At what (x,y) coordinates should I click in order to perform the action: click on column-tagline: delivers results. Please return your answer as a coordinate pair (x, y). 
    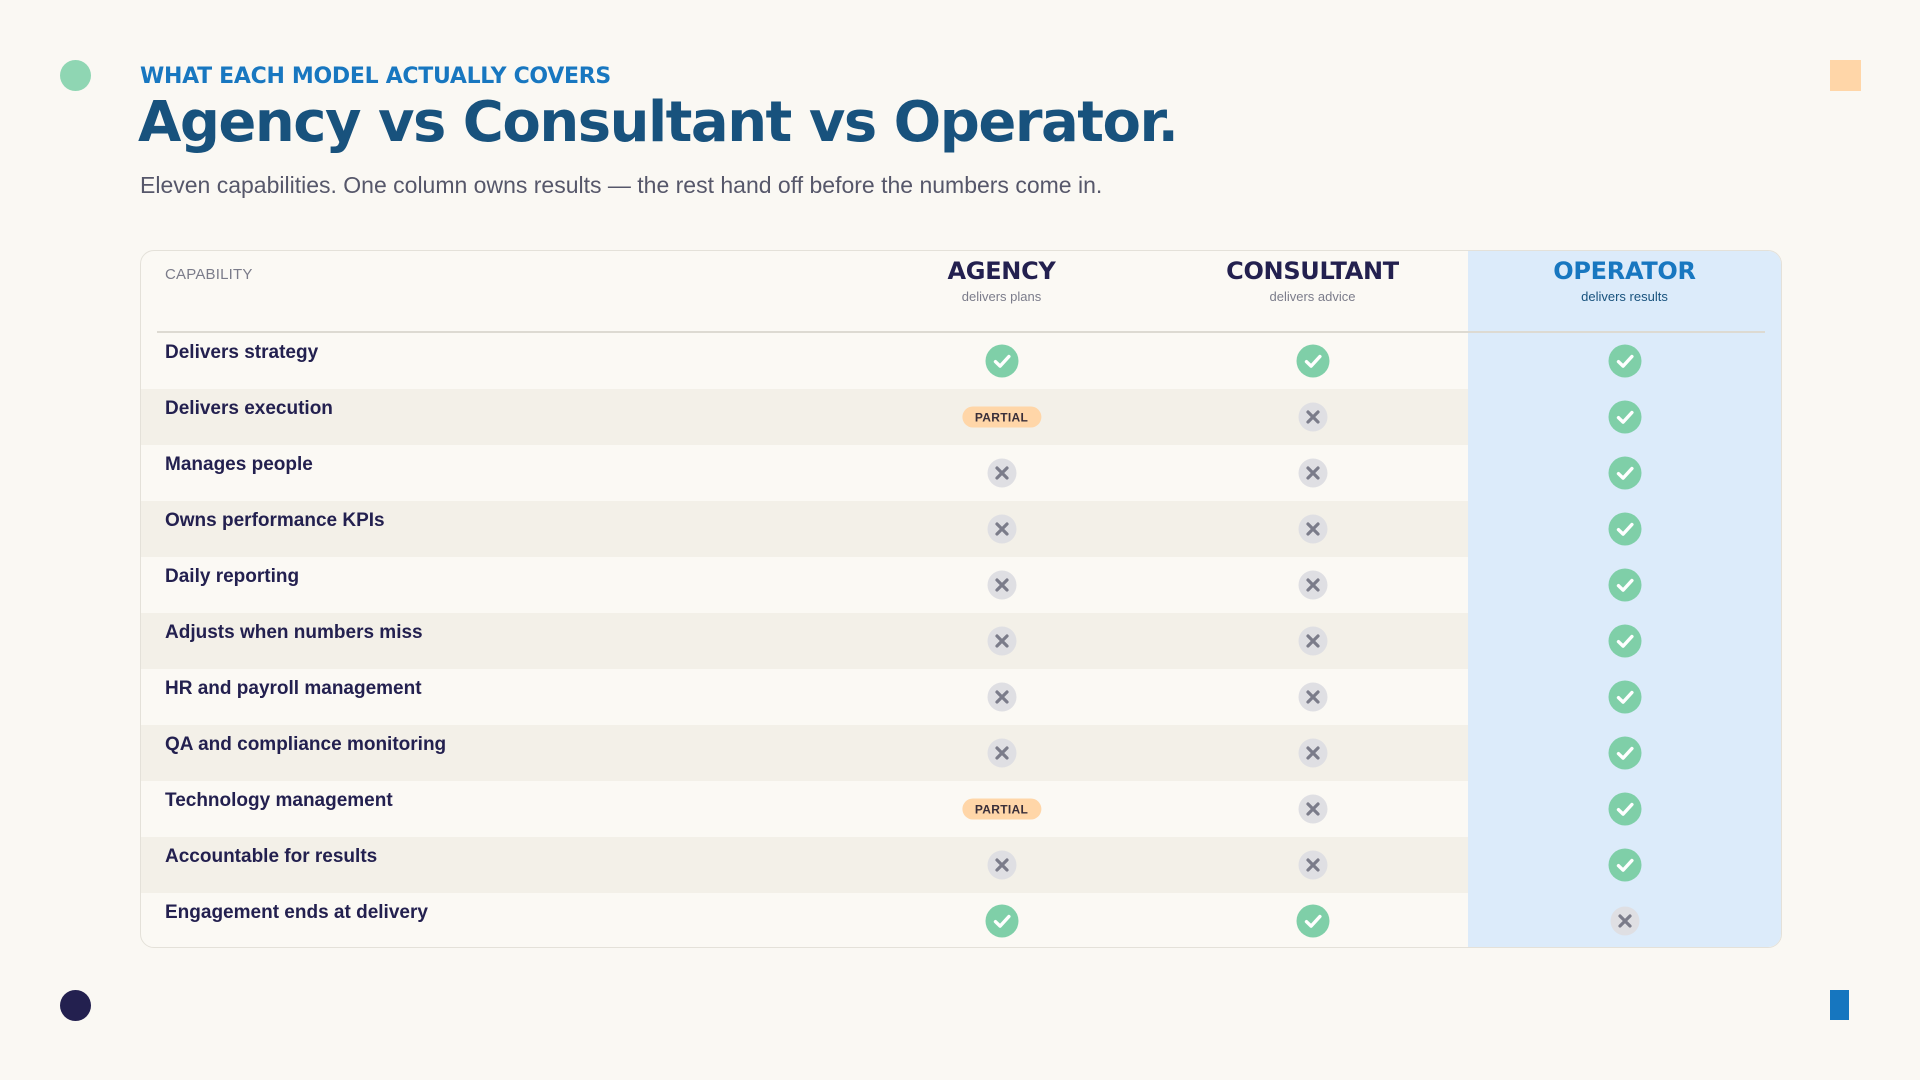
    Looking at the image, I should click on (1624, 296).